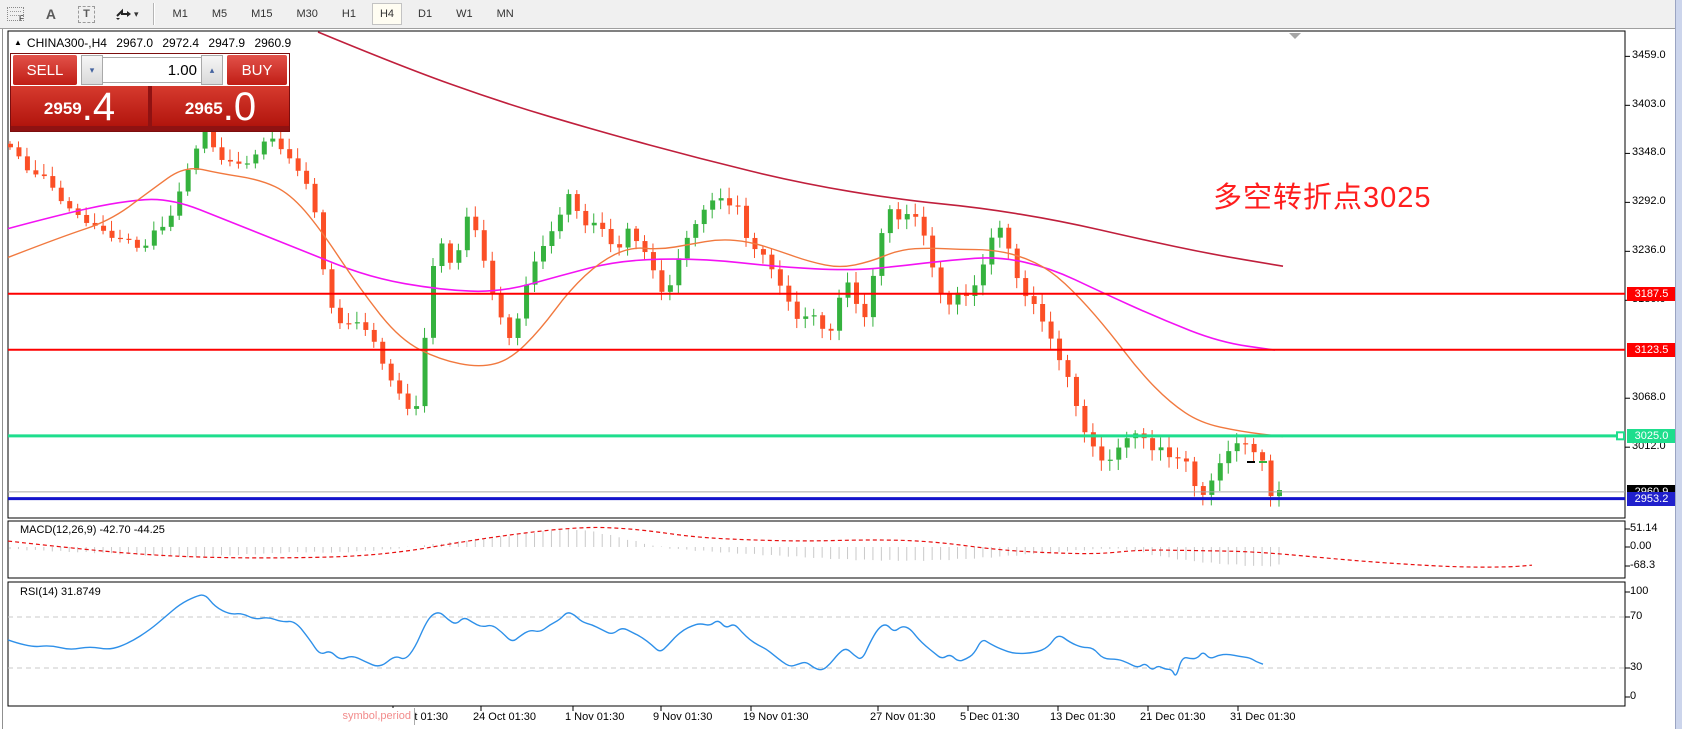  I want to click on timeframe-mn: MN, so click(505, 14).